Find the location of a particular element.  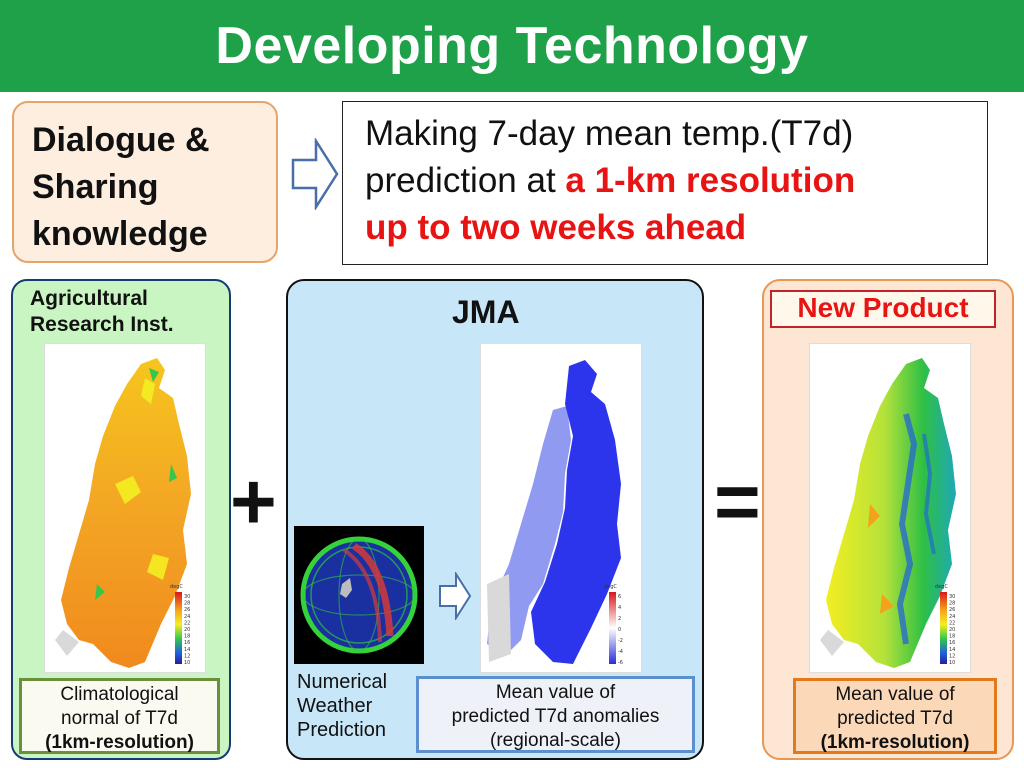

caption-line-2: predicted T7d is located at coordinates (895, 718).